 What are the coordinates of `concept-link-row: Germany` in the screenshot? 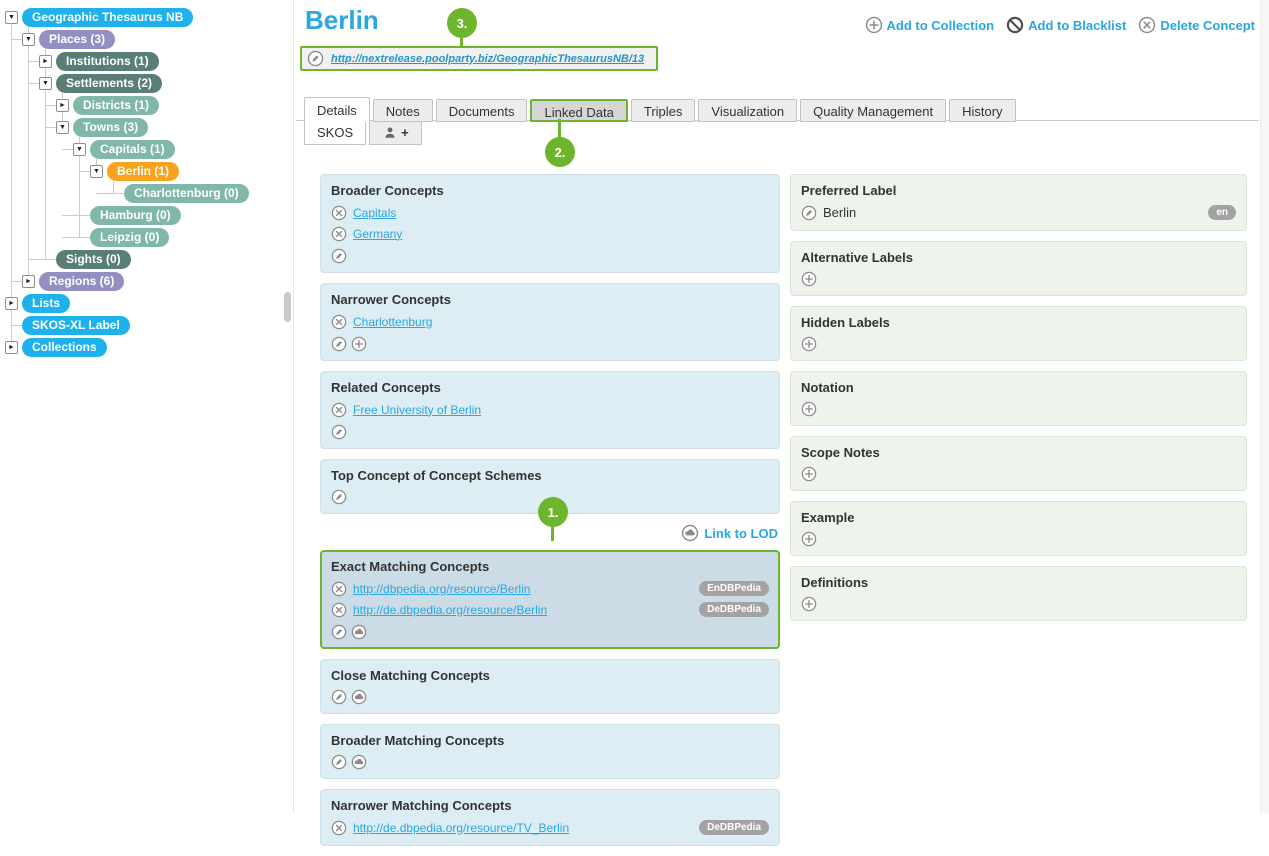 It's located at (550, 233).